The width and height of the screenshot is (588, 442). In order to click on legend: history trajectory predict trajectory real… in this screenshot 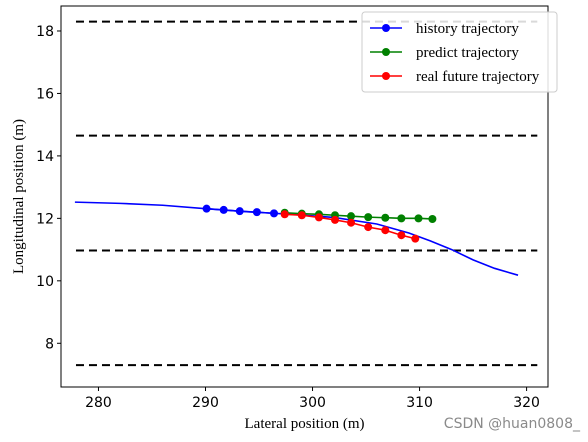, I will do `click(459, 52)`.